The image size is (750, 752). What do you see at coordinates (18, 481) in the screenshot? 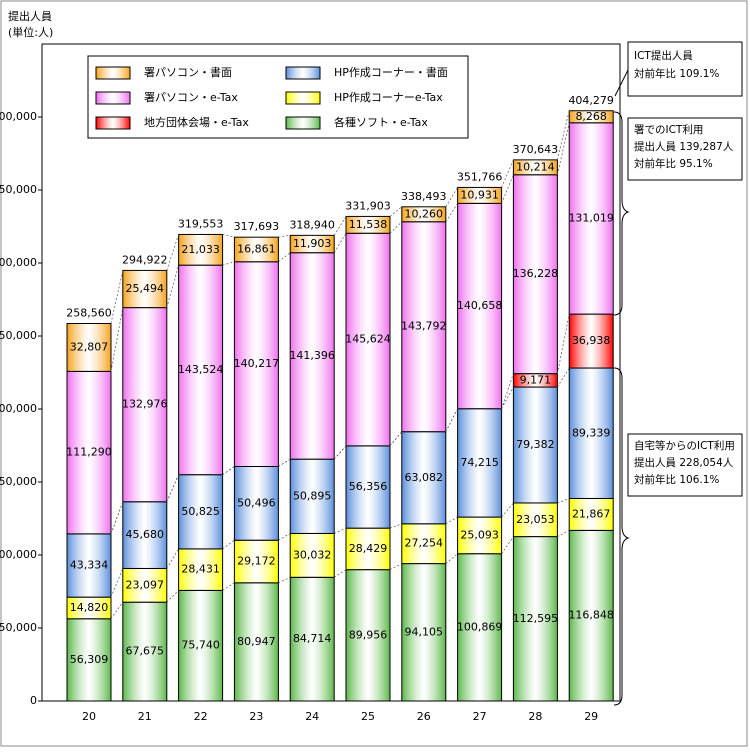
I see `y-tick-label: 150,000` at bounding box center [18, 481].